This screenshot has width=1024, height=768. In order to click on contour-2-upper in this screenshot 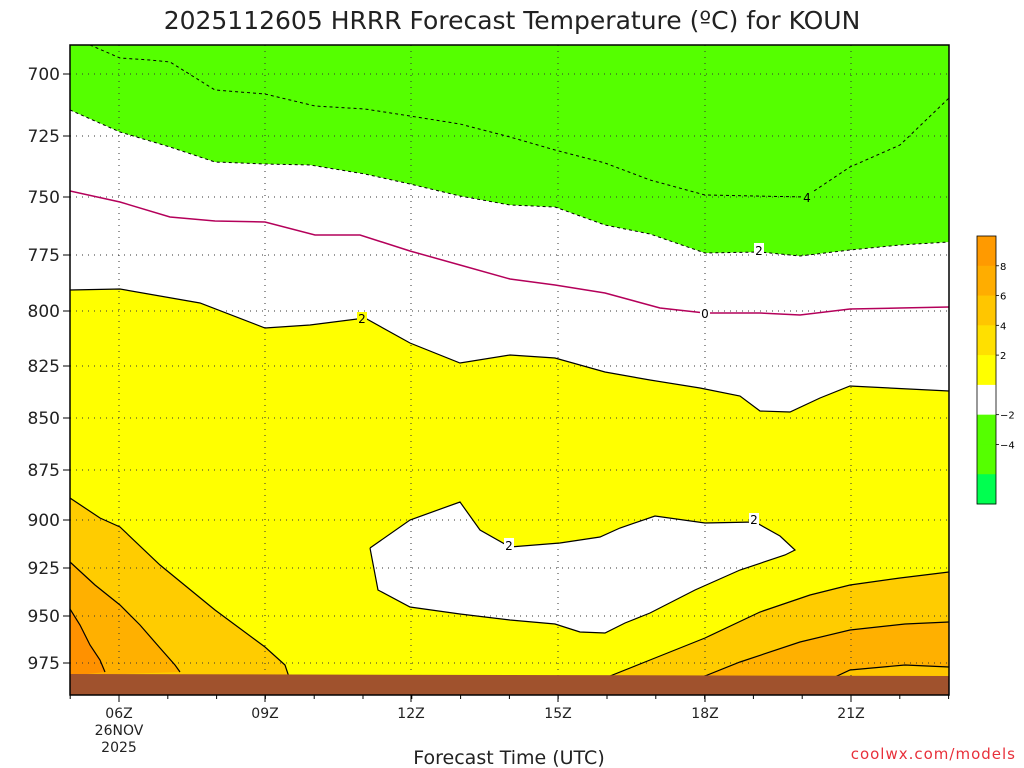, I will do `click(509, 350)`.